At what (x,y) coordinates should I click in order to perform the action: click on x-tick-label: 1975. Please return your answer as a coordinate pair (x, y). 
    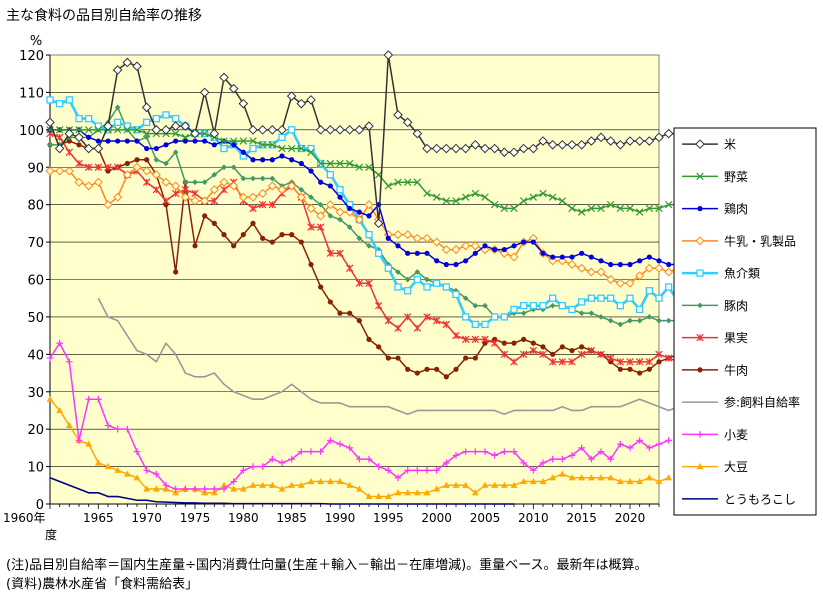
    Looking at the image, I should click on (195, 518).